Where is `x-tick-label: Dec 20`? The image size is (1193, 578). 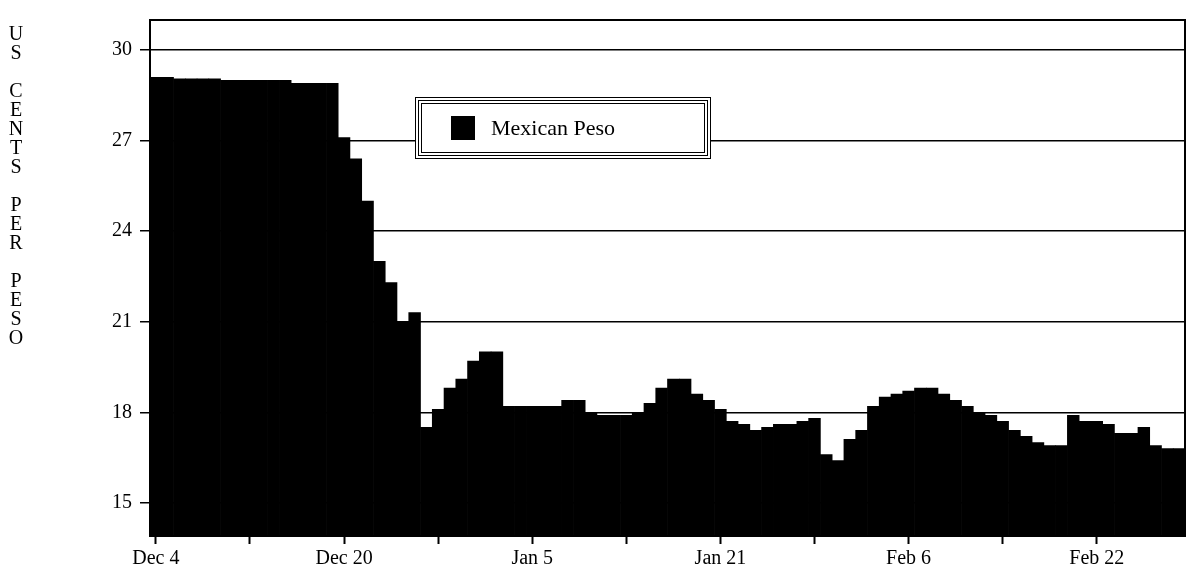
x-tick-label: Dec 20 is located at coordinates (344, 557).